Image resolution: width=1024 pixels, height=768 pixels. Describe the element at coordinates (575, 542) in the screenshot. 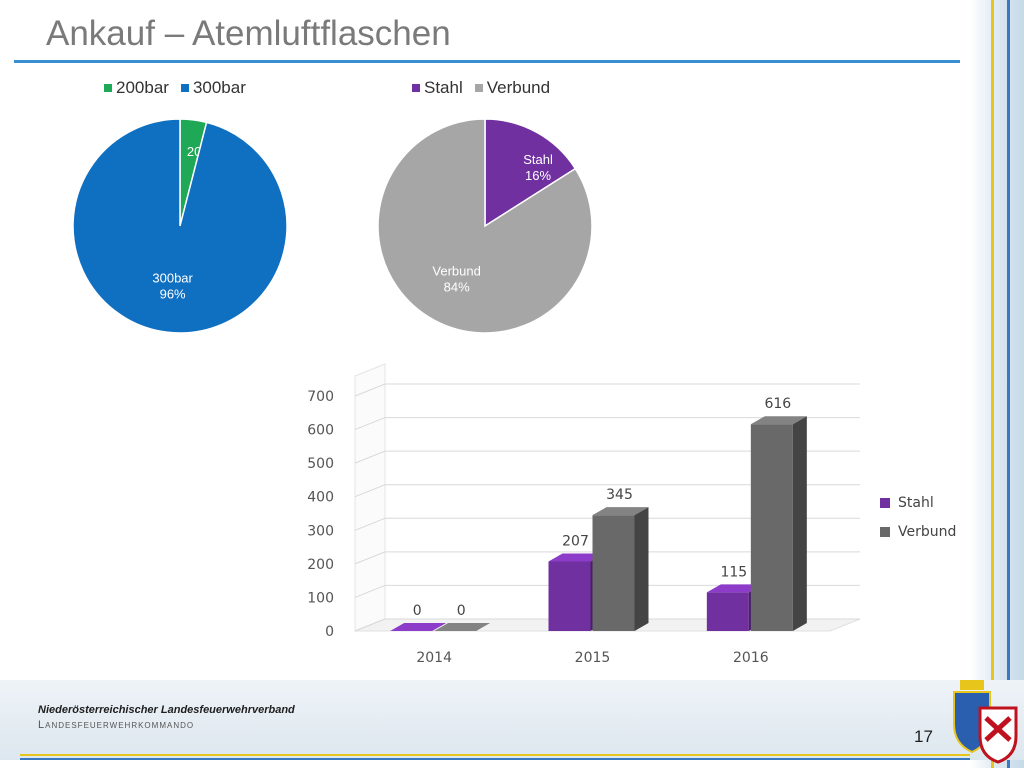

I see `bar-value-label: 207` at that location.